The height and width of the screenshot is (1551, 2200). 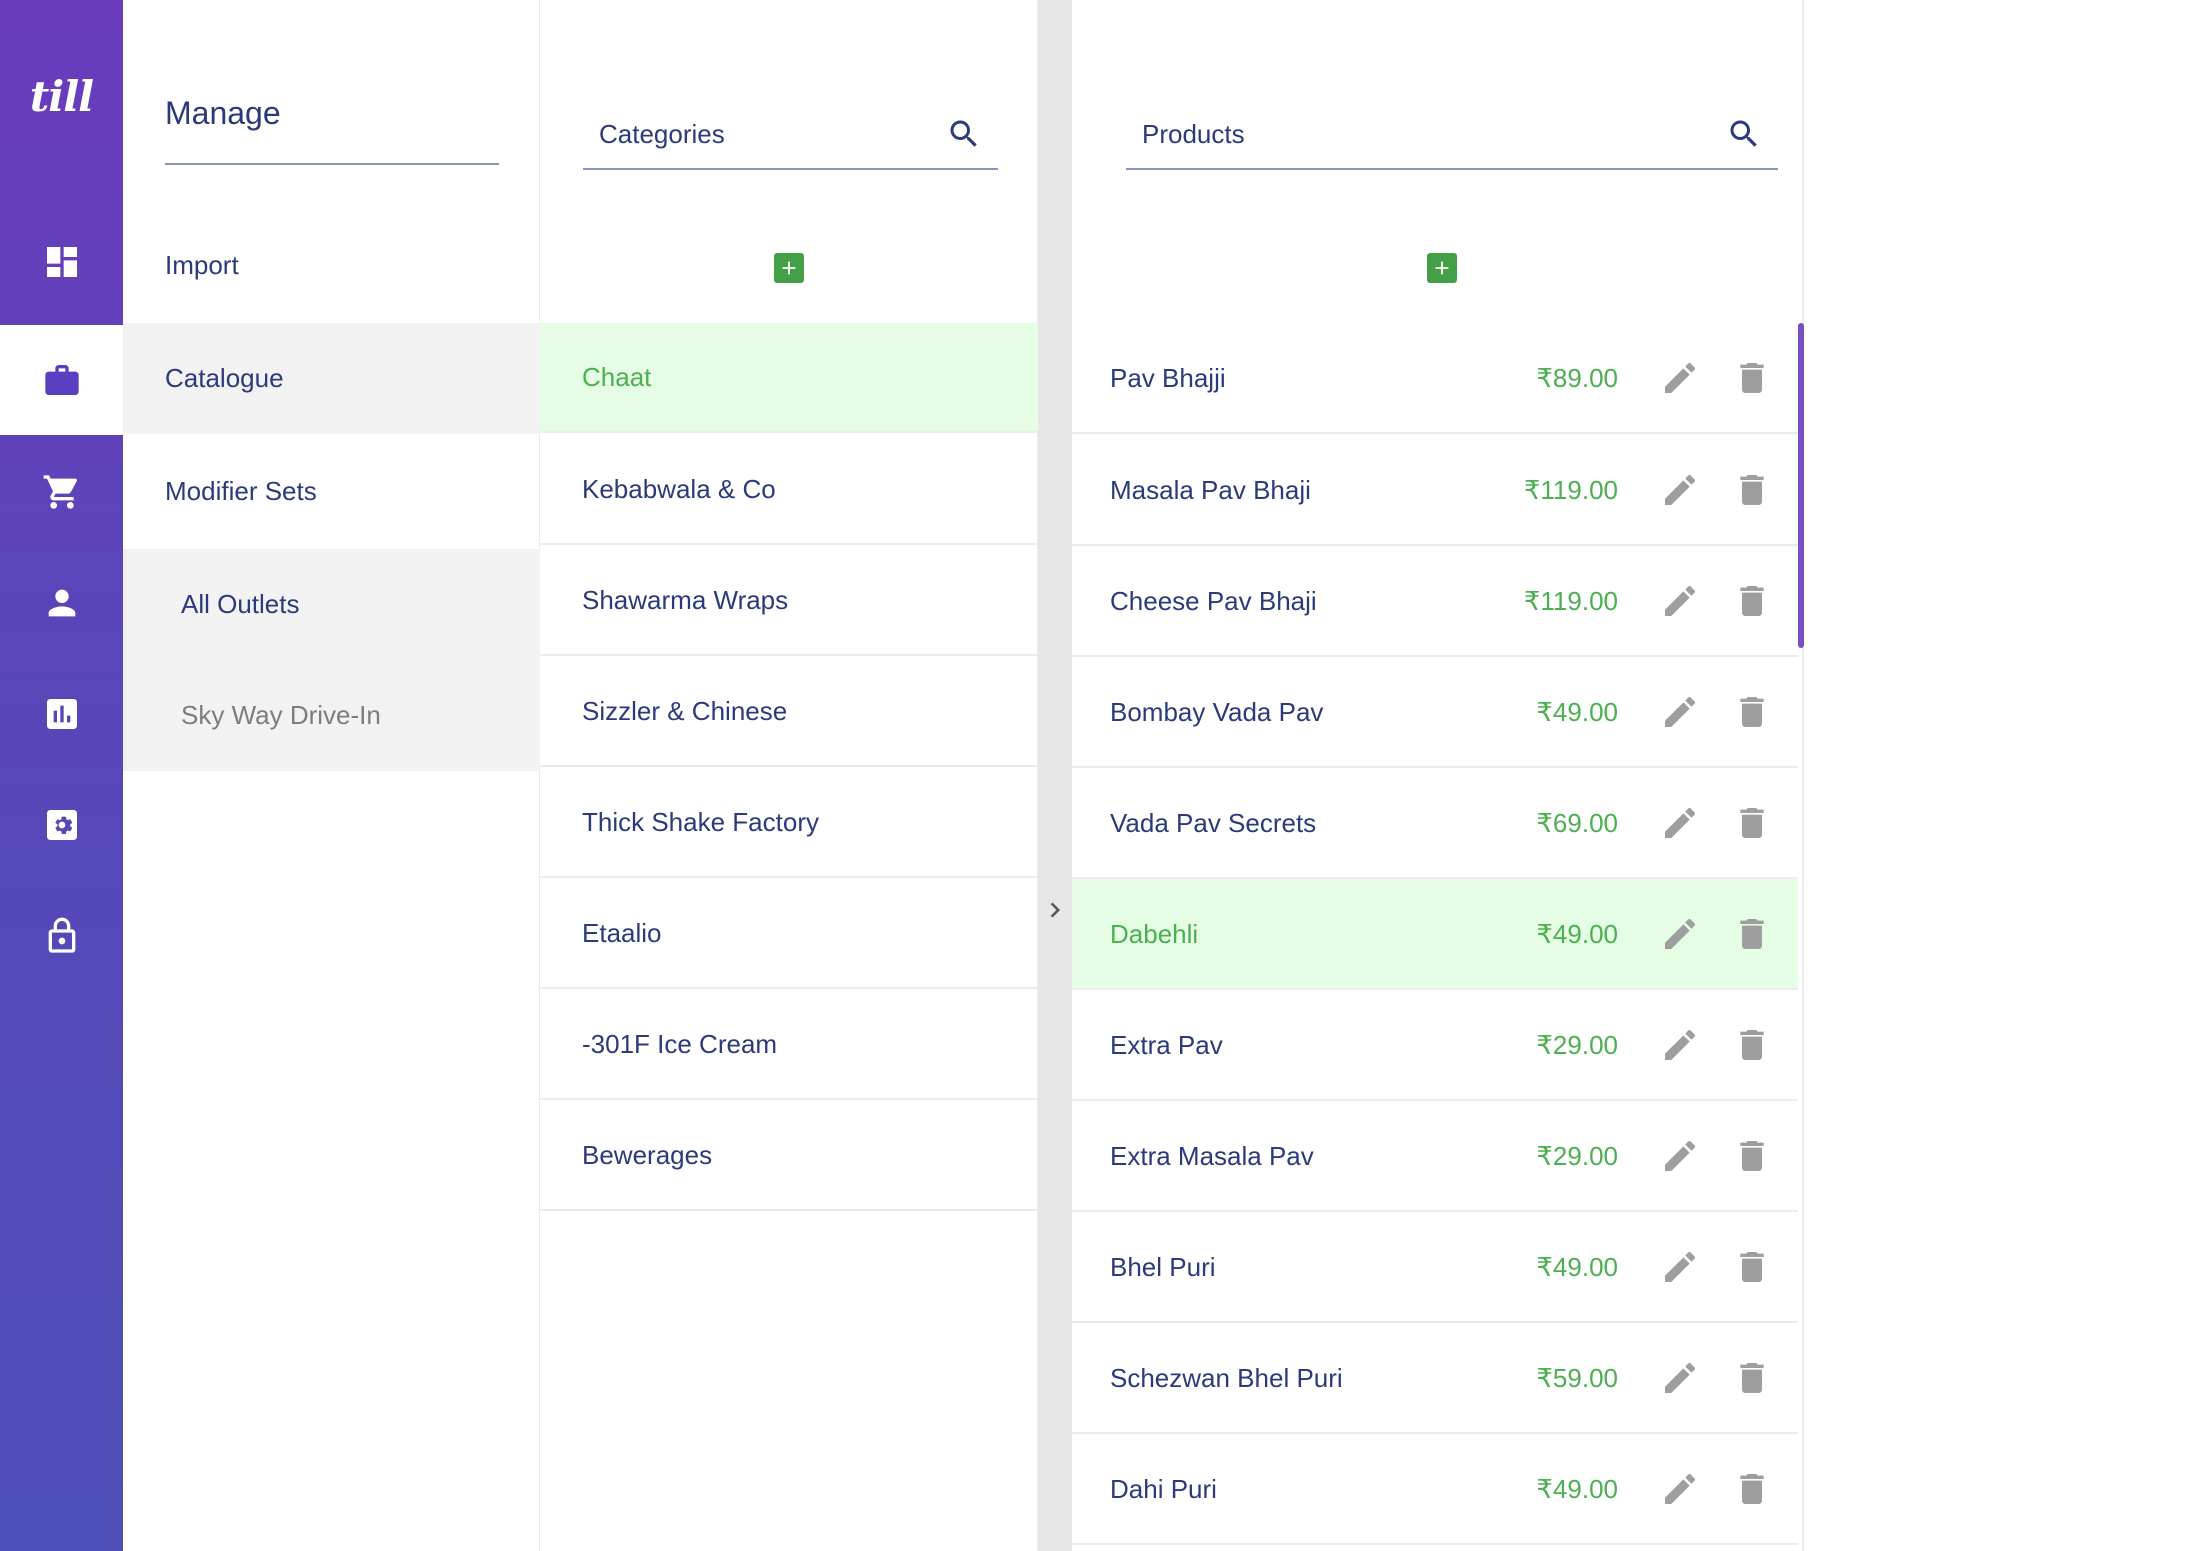 What do you see at coordinates (241, 491) in the screenshot?
I see `menu-item-modifier-sets: Modifier Sets` at bounding box center [241, 491].